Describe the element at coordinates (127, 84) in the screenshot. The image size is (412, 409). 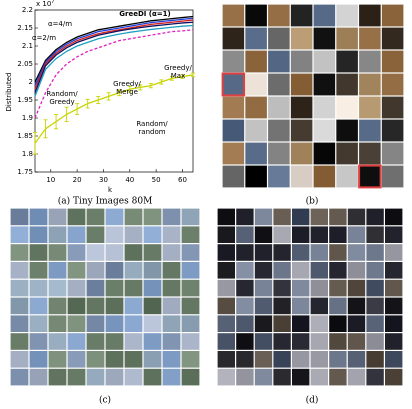
I see `annotation: Greedy/` at that location.